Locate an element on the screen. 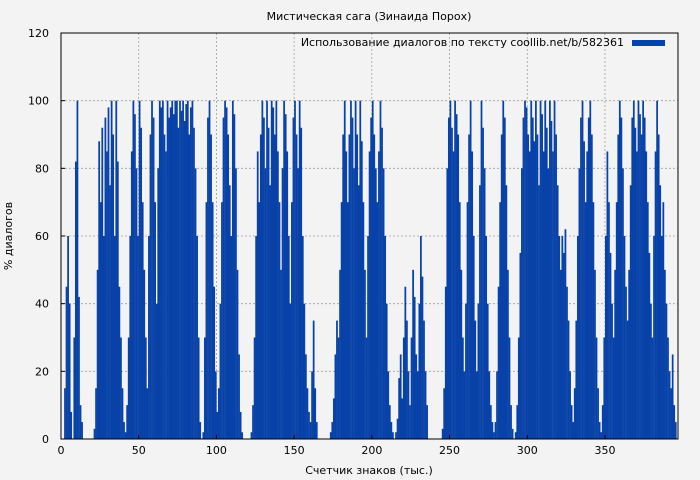  x-tick-label: 100 is located at coordinates (216, 450).